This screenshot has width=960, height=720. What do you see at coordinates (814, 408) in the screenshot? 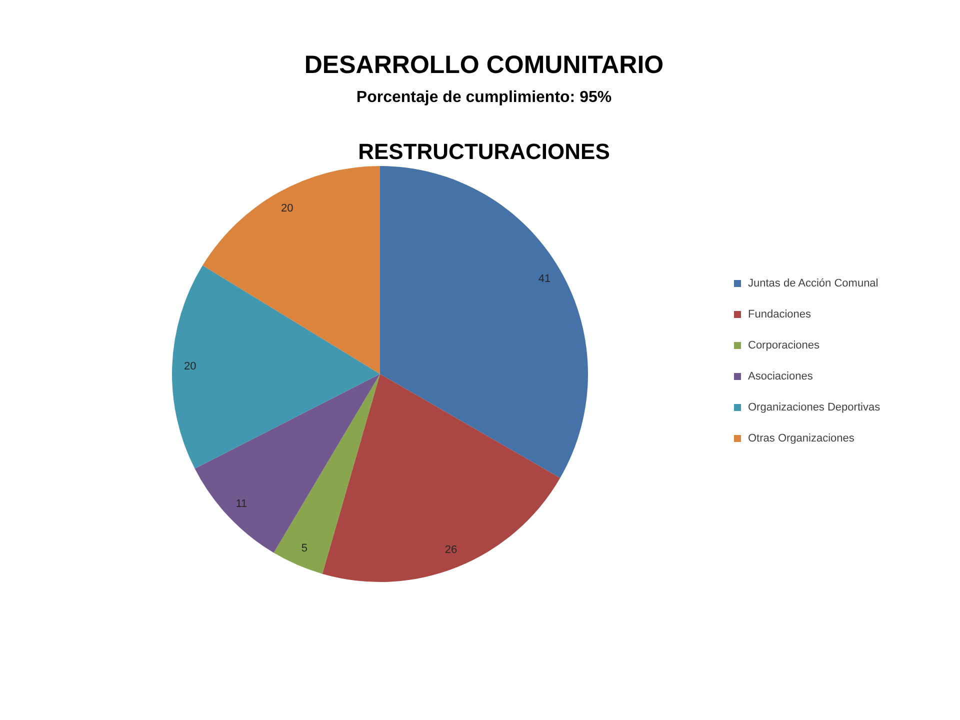
I see `legend-label: Organizaciones Deportivas` at bounding box center [814, 408].